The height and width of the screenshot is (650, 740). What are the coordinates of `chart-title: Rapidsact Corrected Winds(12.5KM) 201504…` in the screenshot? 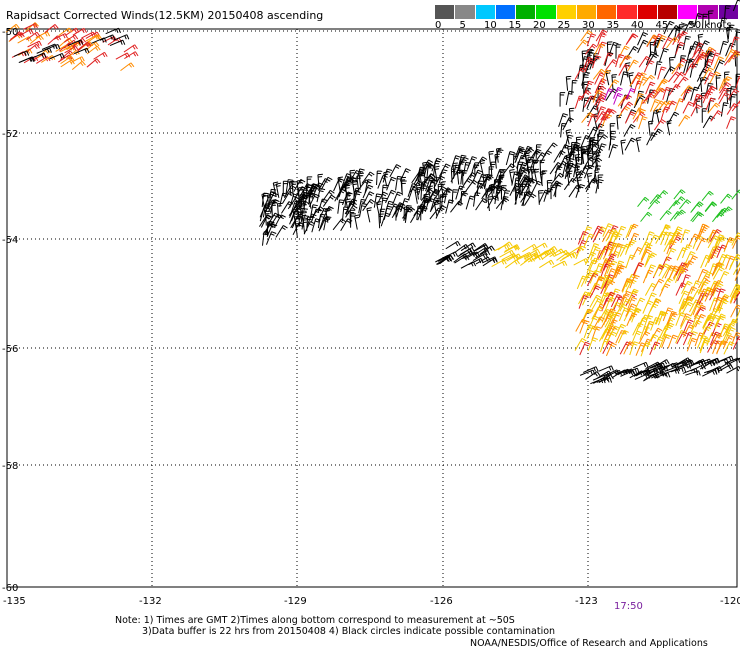 It's located at (165, 15).